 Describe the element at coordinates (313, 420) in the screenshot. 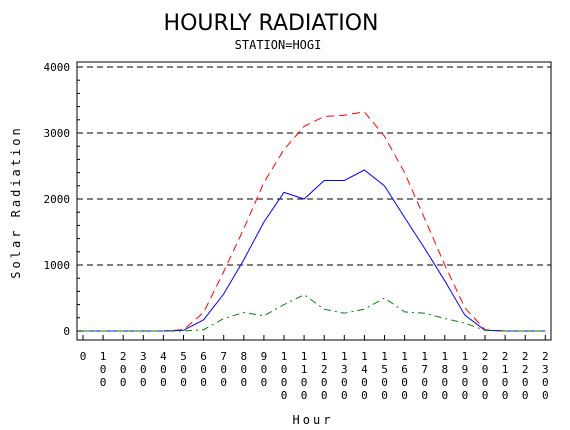

I see `x-axis-label: Hour` at that location.